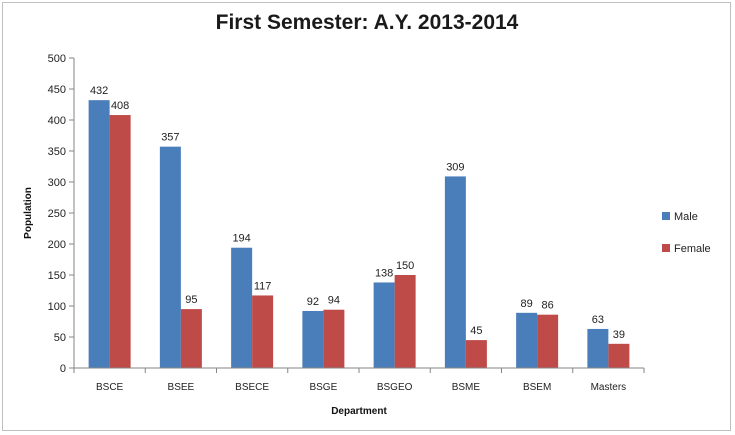 The height and width of the screenshot is (435, 735). I want to click on data-label-male: 92, so click(313, 302).